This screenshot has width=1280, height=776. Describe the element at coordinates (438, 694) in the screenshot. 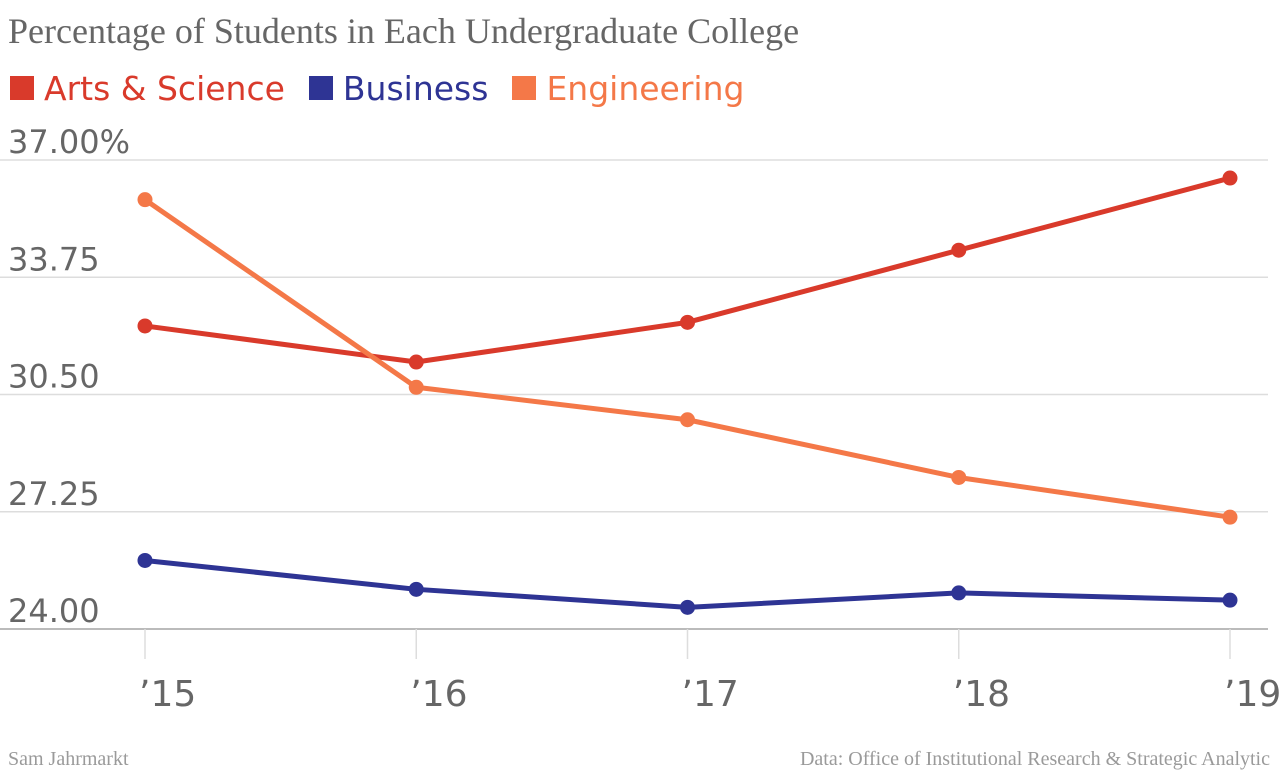

I see `x-tick-label: ’16` at that location.